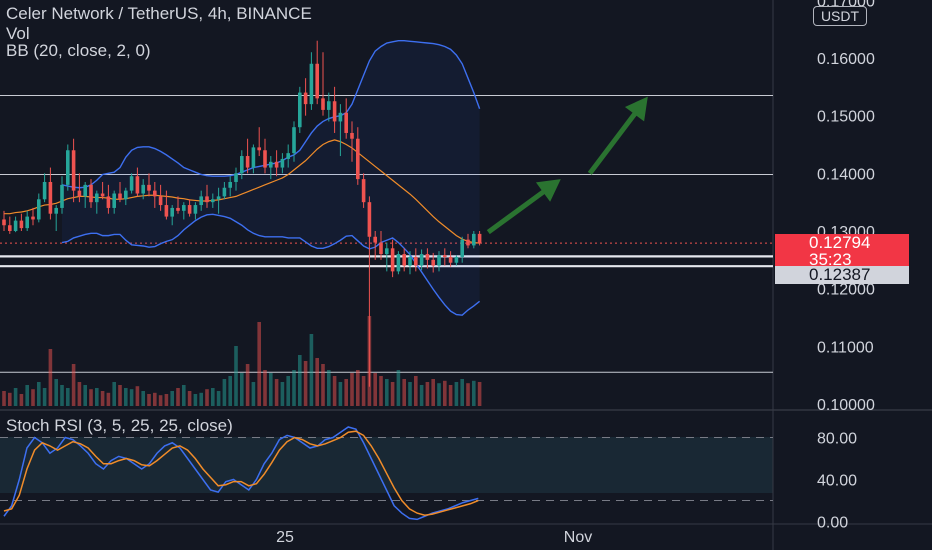  What do you see at coordinates (578, 537) in the screenshot?
I see `time-tick-label: Nov` at bounding box center [578, 537].